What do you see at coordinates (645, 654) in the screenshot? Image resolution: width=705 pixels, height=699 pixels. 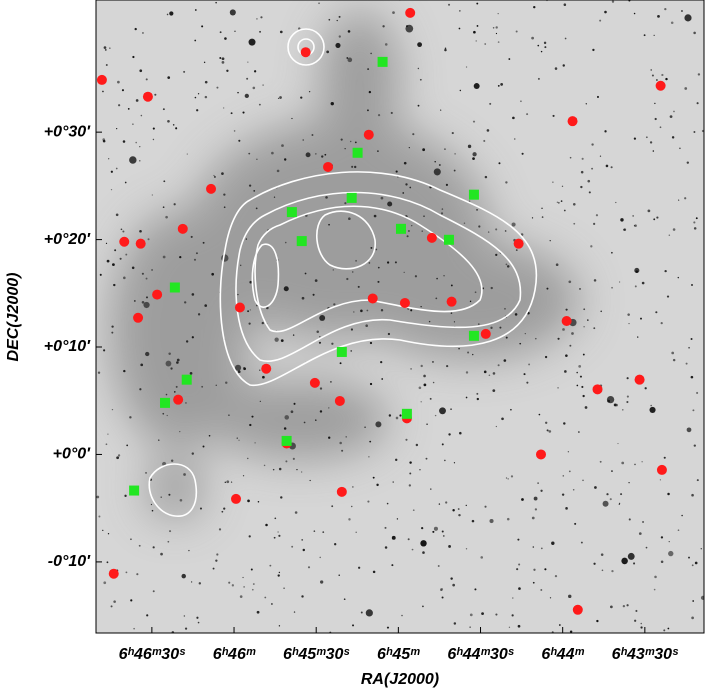 I see `x-tick-label: 6ʰ43ᵐ30ˢ` at bounding box center [645, 654].